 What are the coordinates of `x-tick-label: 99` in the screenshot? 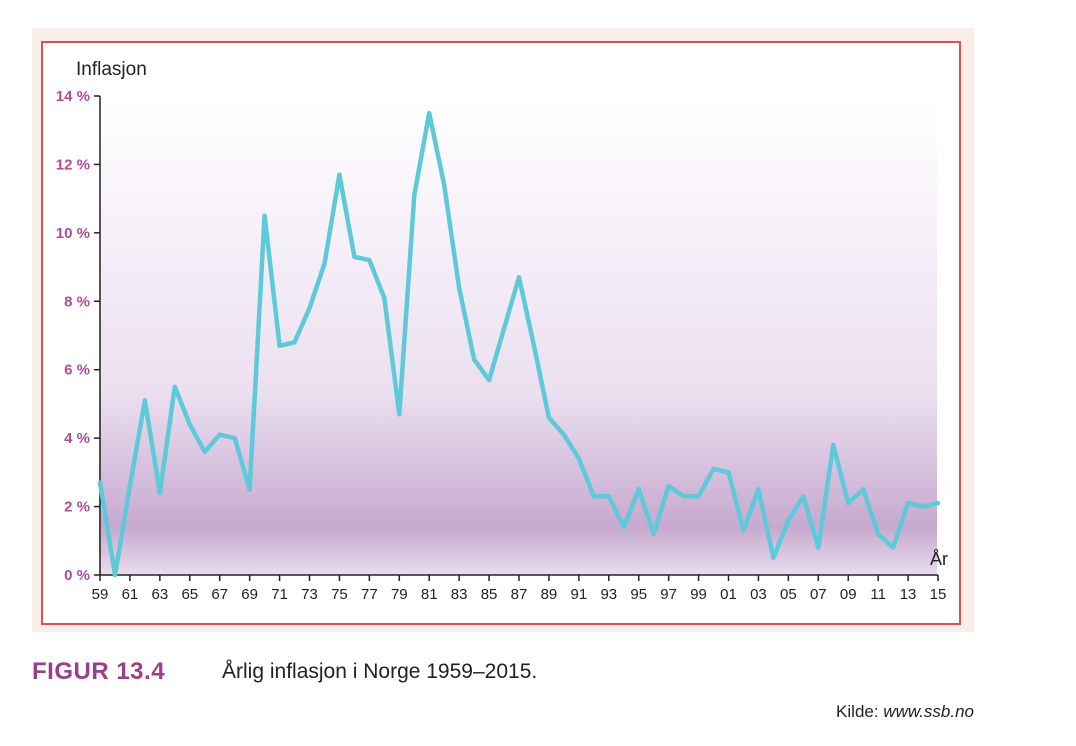 It's located at (698, 594).